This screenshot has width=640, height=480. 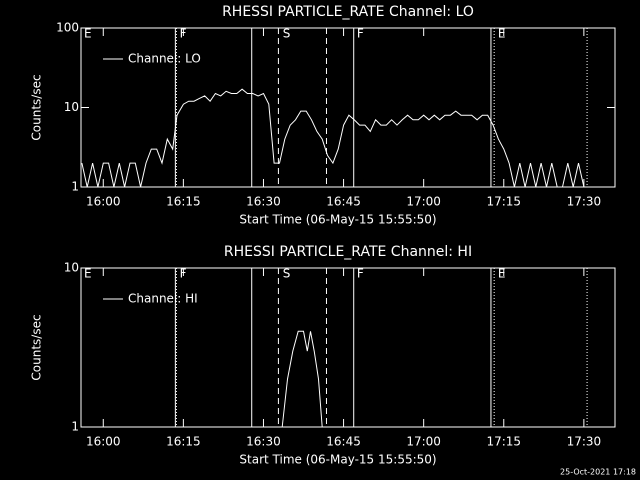 What do you see at coordinates (67, 28) in the screenshot?
I see `y-tick-label: 100` at bounding box center [67, 28].